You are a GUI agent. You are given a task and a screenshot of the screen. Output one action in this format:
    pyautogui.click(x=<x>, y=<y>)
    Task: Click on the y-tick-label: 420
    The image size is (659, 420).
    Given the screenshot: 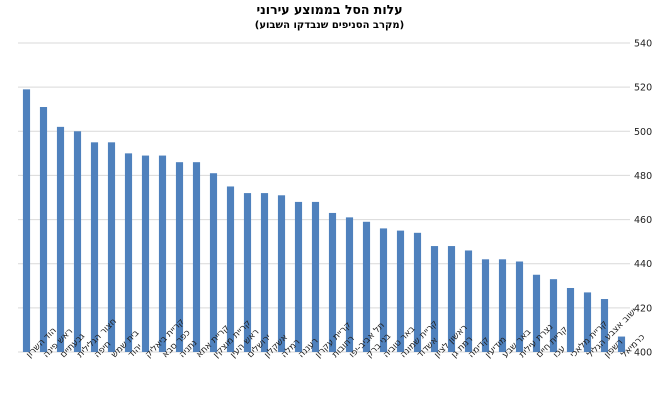 What is the action you would take?
    pyautogui.click(x=643, y=308)
    